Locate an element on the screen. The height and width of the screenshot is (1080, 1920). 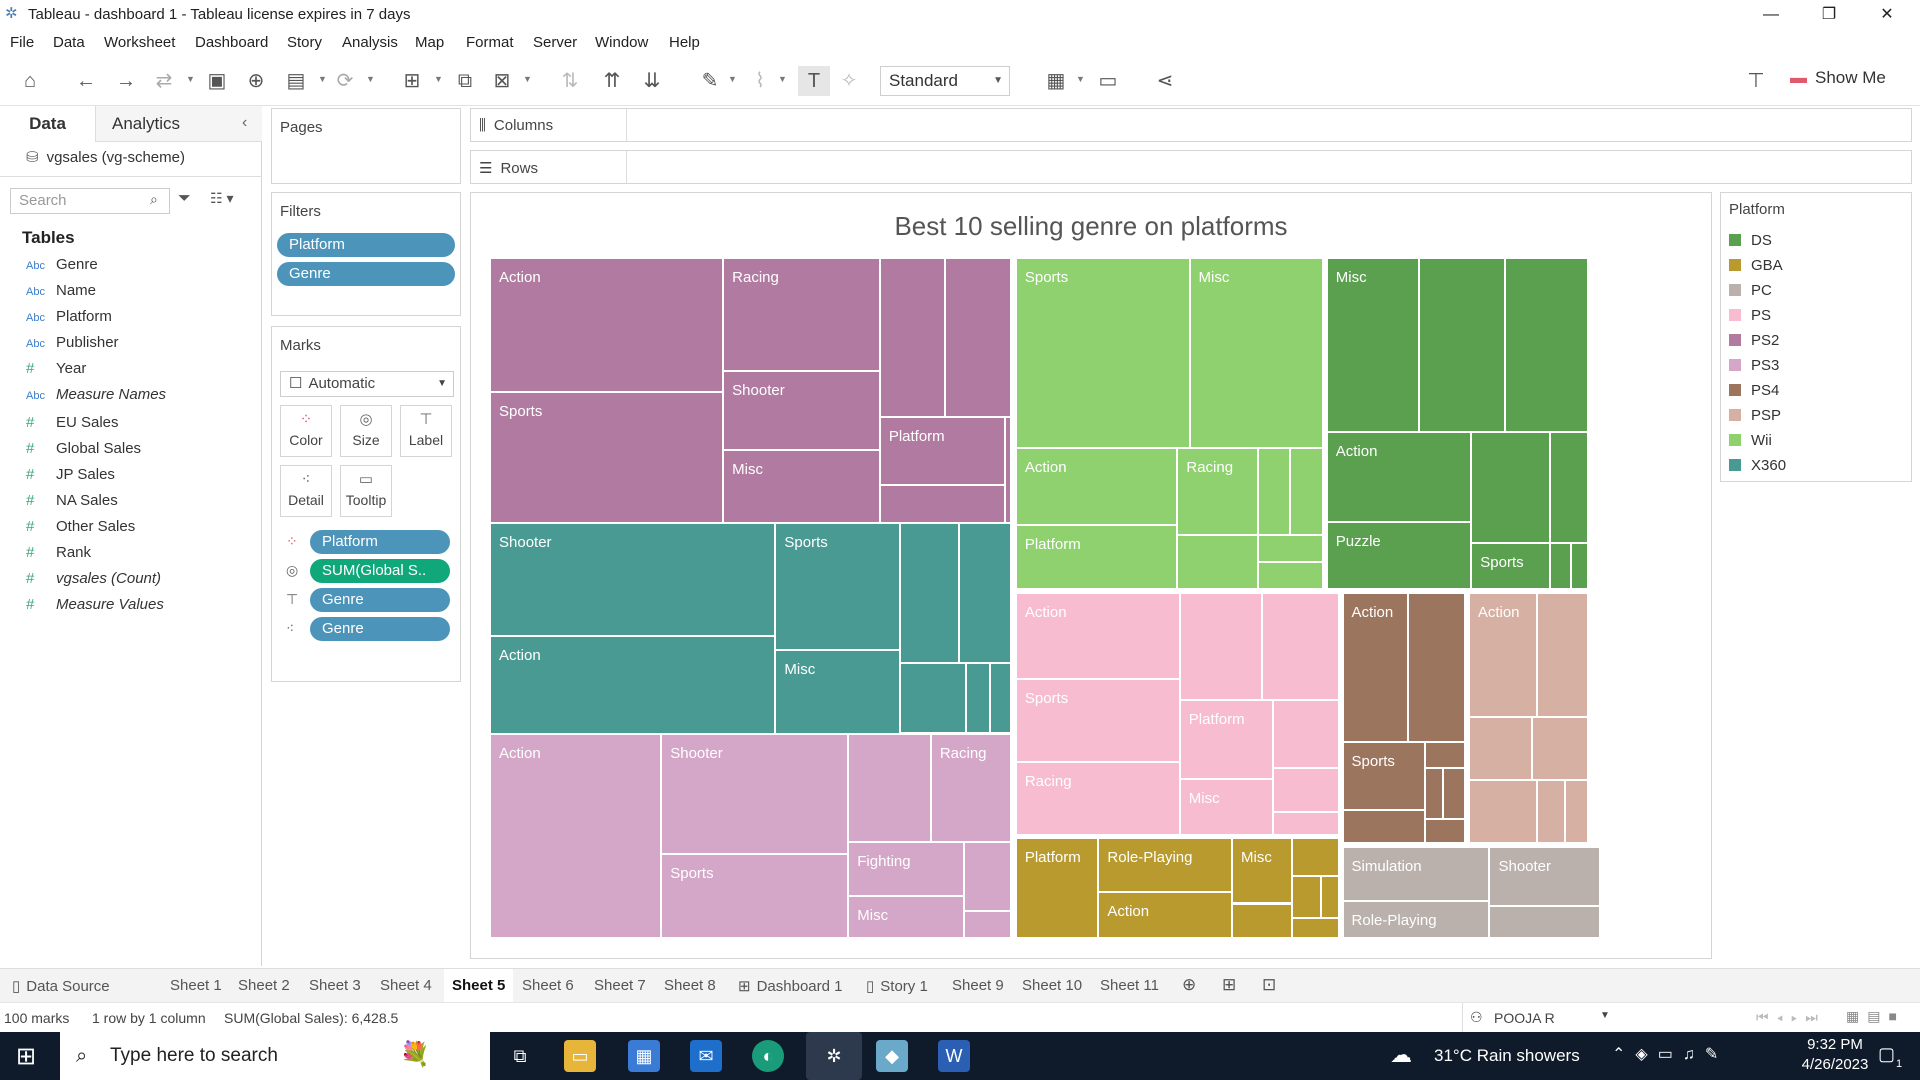
field-year: # Year is located at coordinates (56, 368).